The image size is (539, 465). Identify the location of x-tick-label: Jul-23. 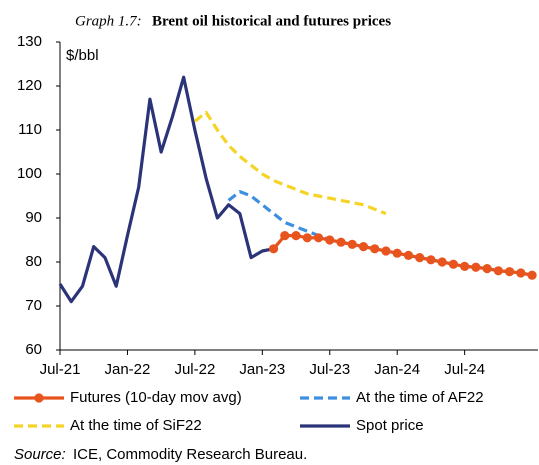
(329, 369).